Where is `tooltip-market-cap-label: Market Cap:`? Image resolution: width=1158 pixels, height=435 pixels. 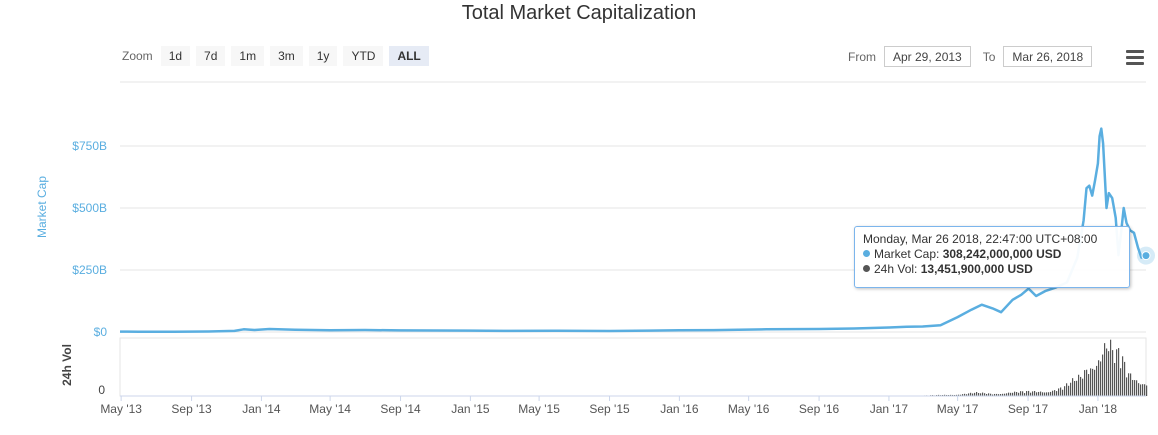 tooltip-market-cap-label: Market Cap: is located at coordinates (907, 254).